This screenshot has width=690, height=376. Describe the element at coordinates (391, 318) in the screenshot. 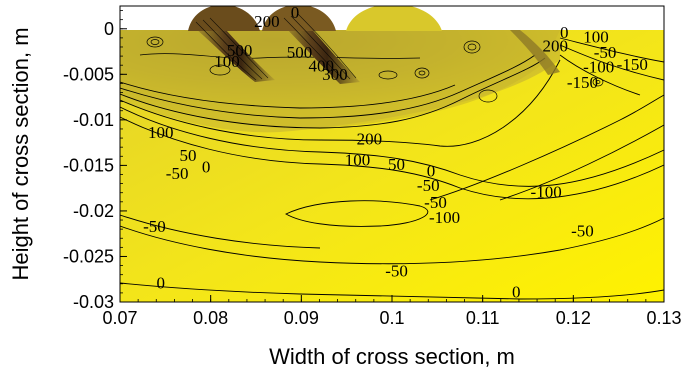

I see `x-tick-label: 0.1` at that location.